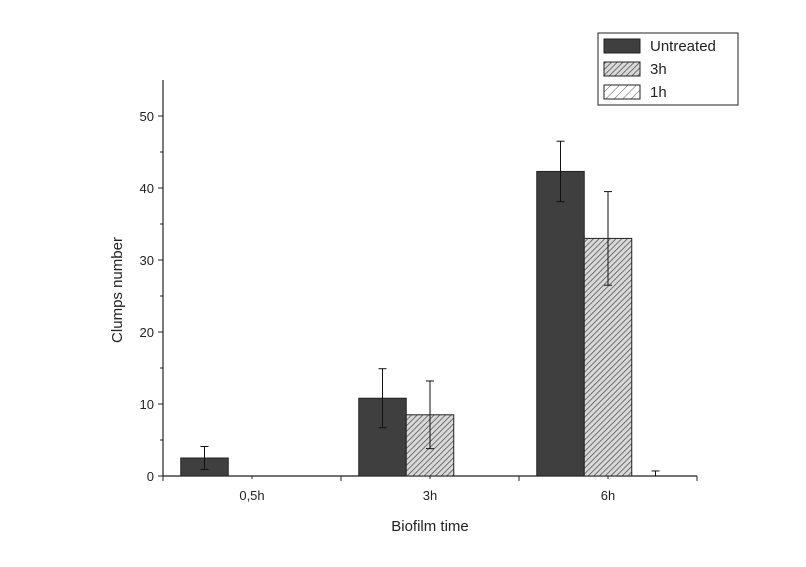 The height and width of the screenshot is (567, 806). I want to click on legend-swatch-3h, so click(622, 69).